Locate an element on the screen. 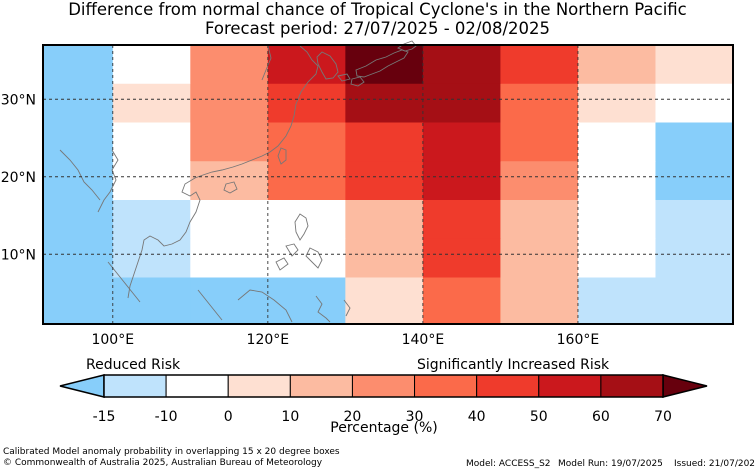 The image size is (755, 470). colorbar-tick-label: 20 is located at coordinates (353, 417).